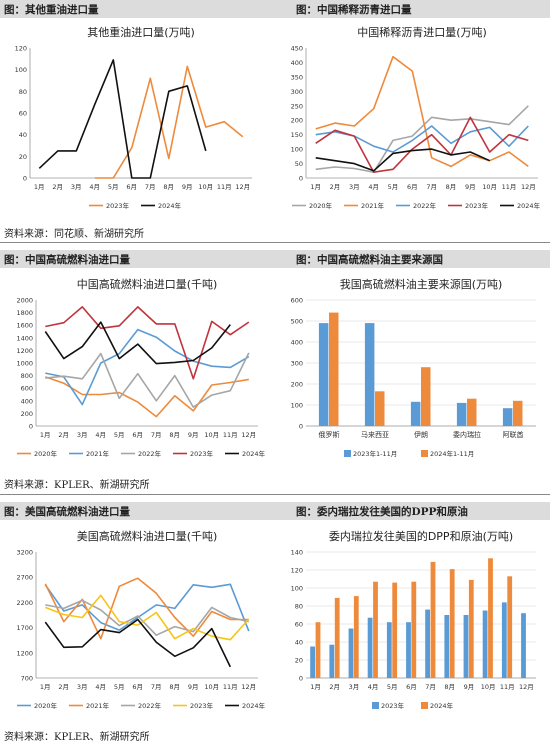 The image size is (550, 745). I want to click on y-tick-label: 600, so click(297, 301).